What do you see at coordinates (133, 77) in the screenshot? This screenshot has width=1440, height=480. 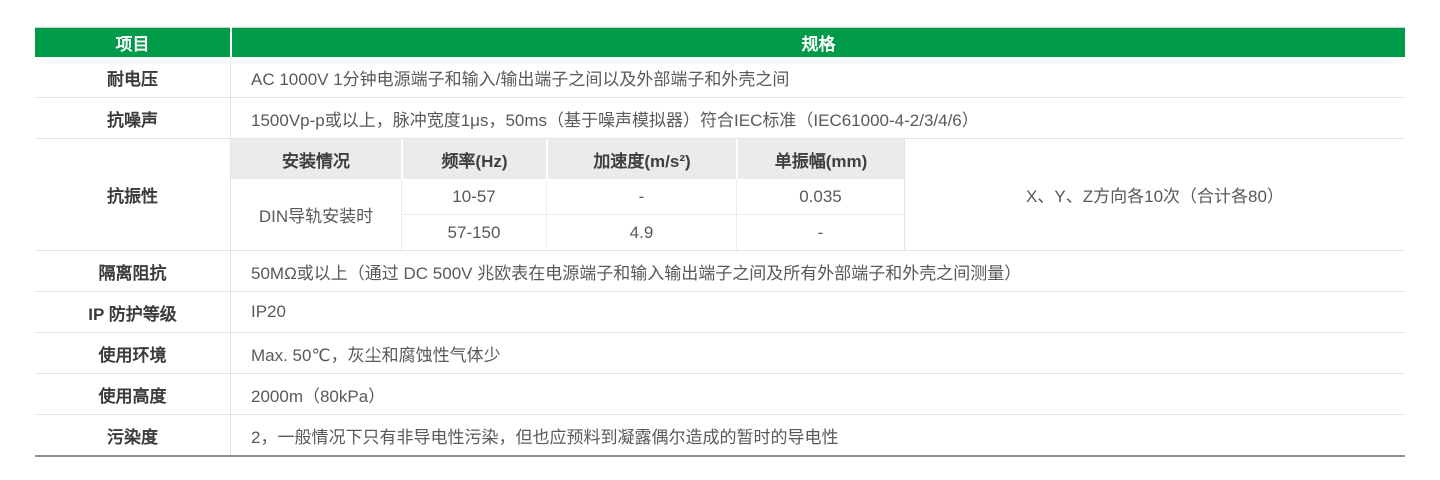 I see `row-label: 耐电压` at bounding box center [133, 77].